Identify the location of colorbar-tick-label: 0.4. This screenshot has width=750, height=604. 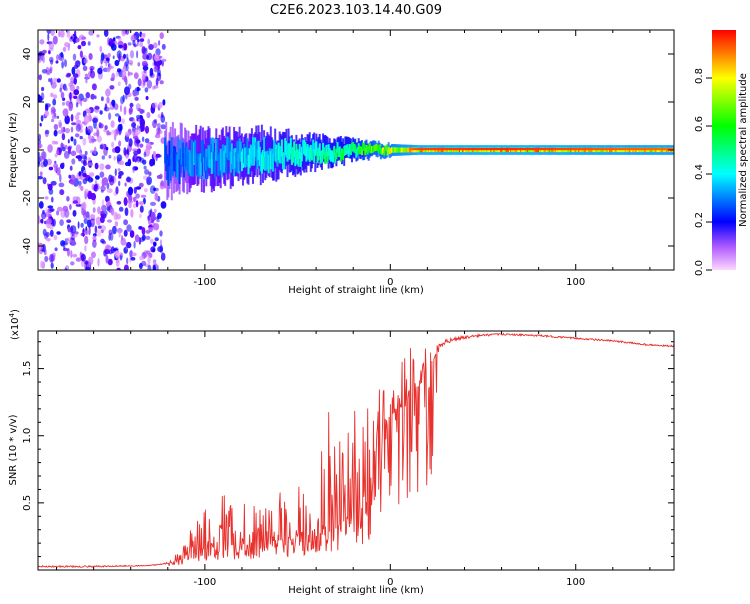
(699, 172).